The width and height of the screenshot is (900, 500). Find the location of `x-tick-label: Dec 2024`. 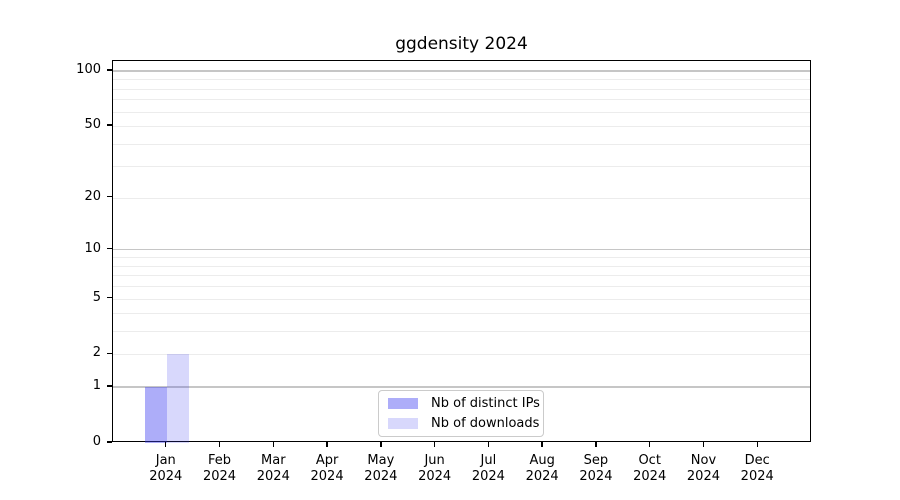

x-tick-label: Dec 2024 is located at coordinates (757, 469).